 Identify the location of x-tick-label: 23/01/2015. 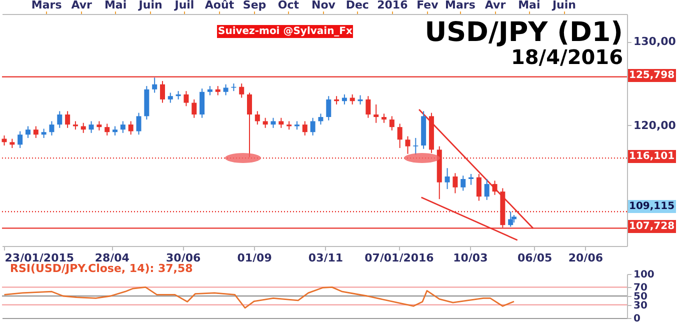
(39, 258).